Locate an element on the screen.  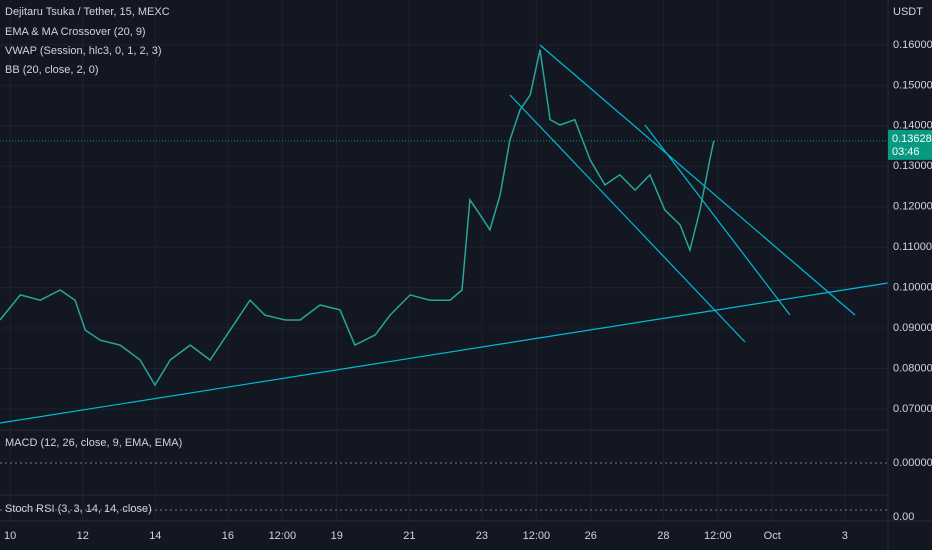
x-tick-label: 10 is located at coordinates (10, 536).